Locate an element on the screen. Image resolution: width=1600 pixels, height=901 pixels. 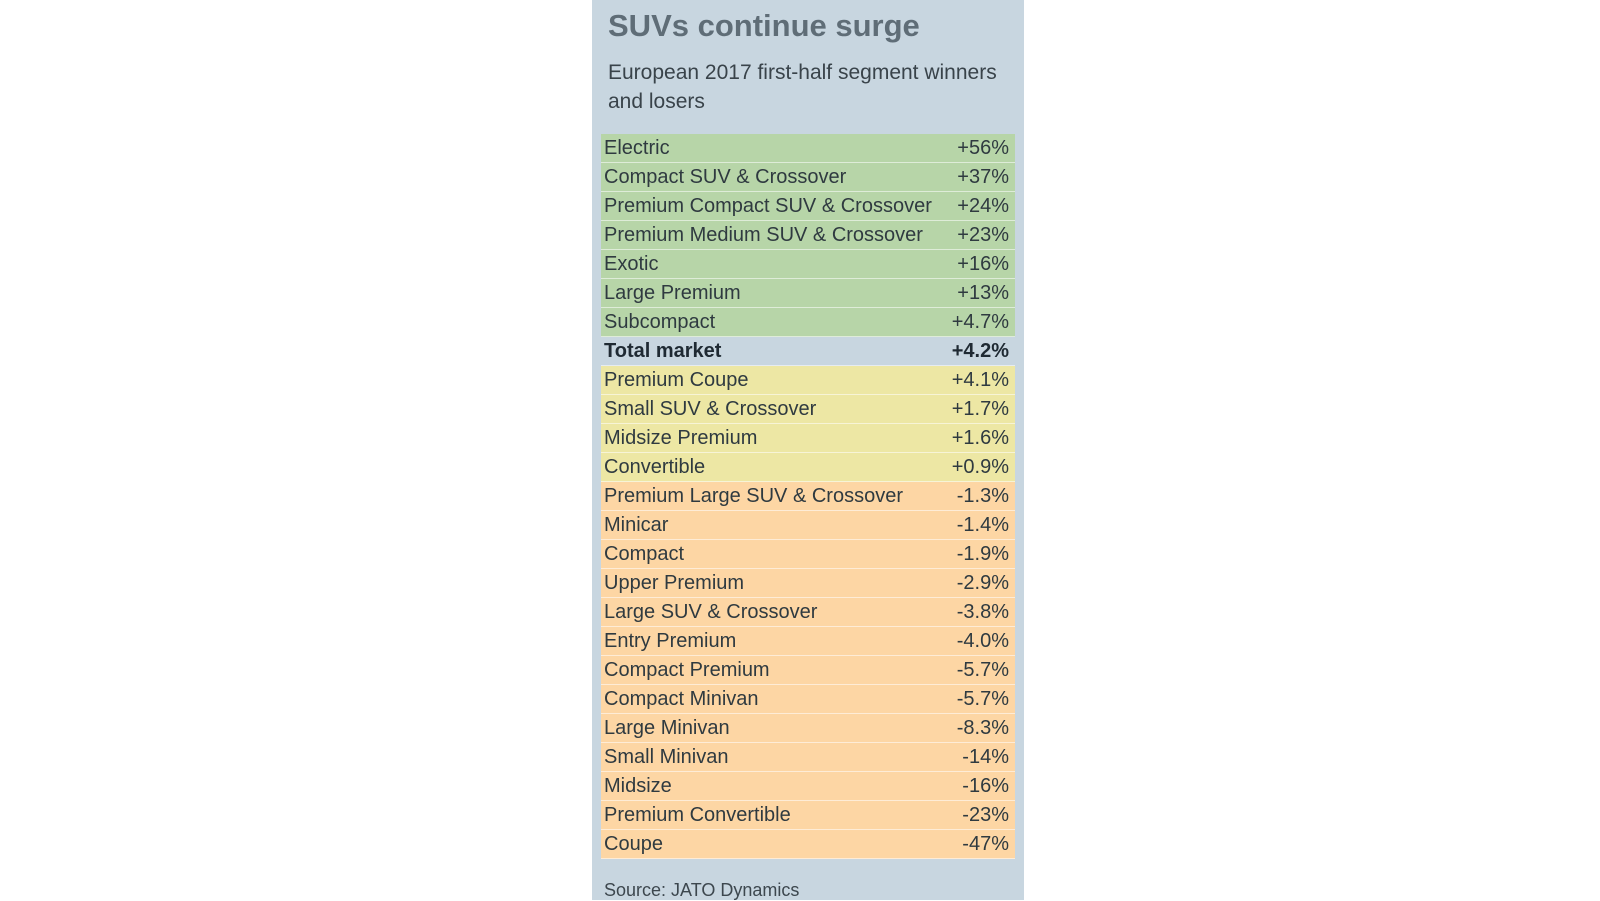
table-row: Midsize Premium +1.6% is located at coordinates (808, 438).